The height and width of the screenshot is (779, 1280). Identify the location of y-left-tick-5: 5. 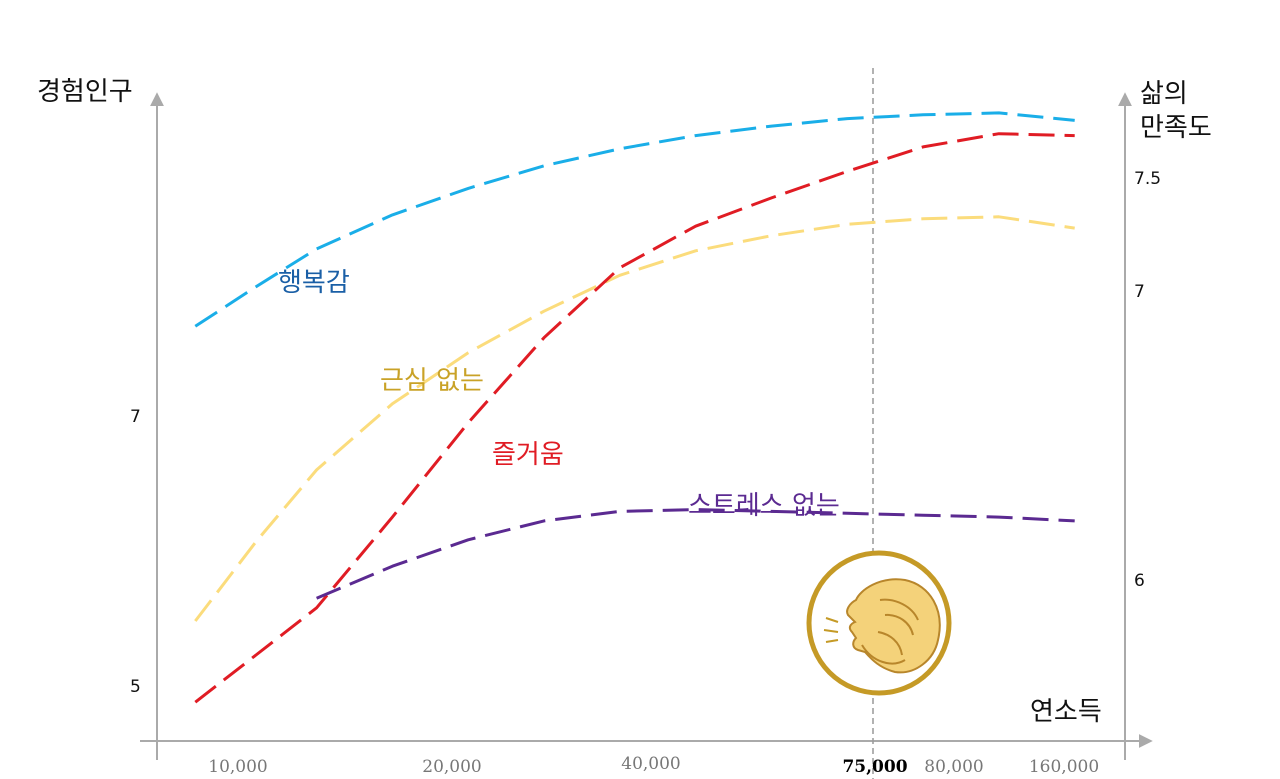
(135, 687).